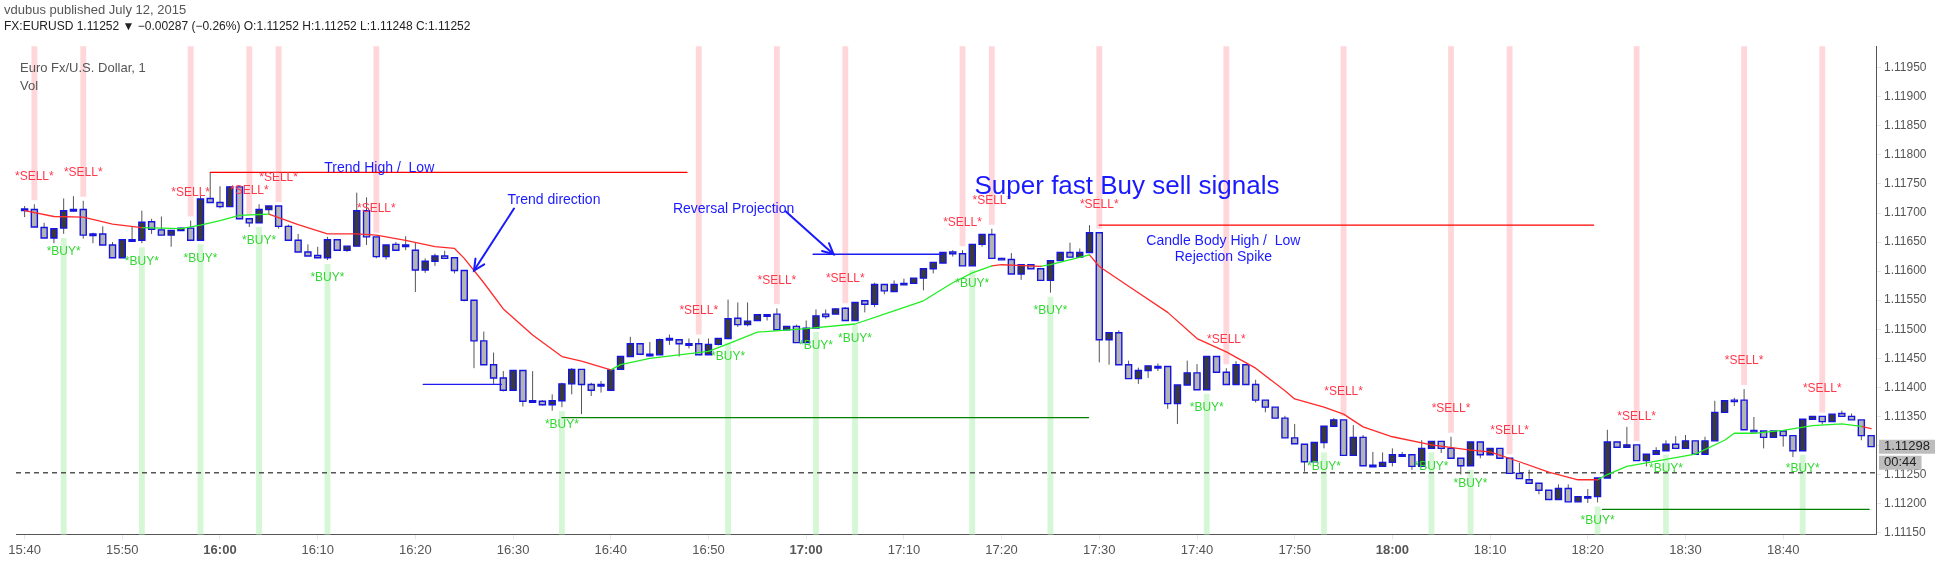 The width and height of the screenshot is (1938, 561). What do you see at coordinates (122, 549) in the screenshot?
I see `x-tick-label: 15:50` at bounding box center [122, 549].